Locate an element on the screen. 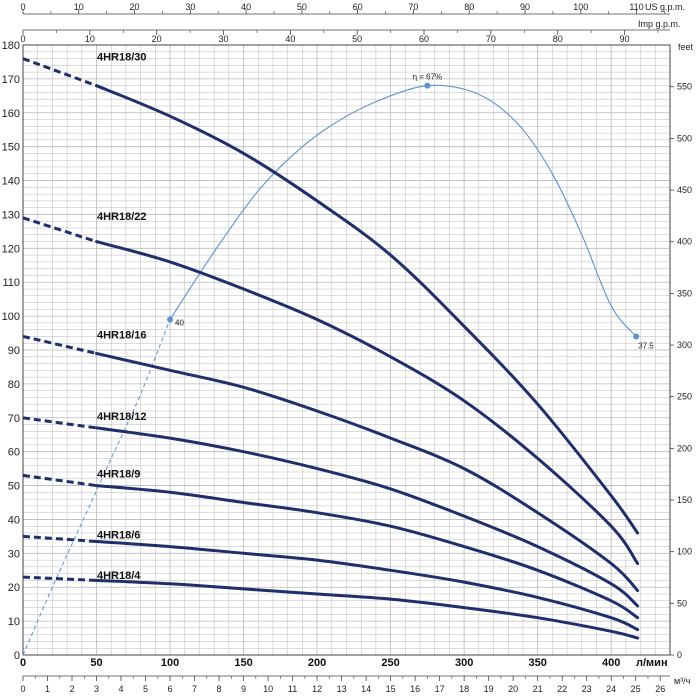  x3-tick-label-m3h: 21 is located at coordinates (538, 689).